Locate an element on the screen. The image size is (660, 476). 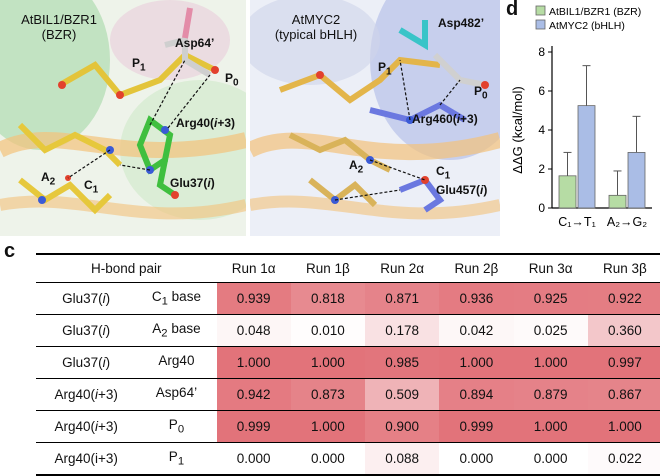
label-bzr-a2-sub: 2 is located at coordinates (52, 182).